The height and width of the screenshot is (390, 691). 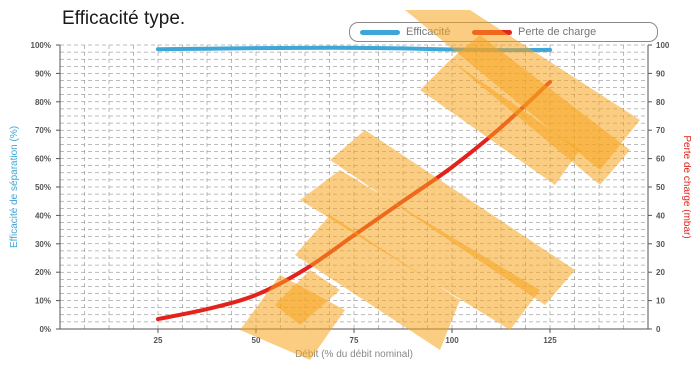 What do you see at coordinates (43, 187) in the screenshot?
I see `y-tick-label-left: 50%` at bounding box center [43, 187].